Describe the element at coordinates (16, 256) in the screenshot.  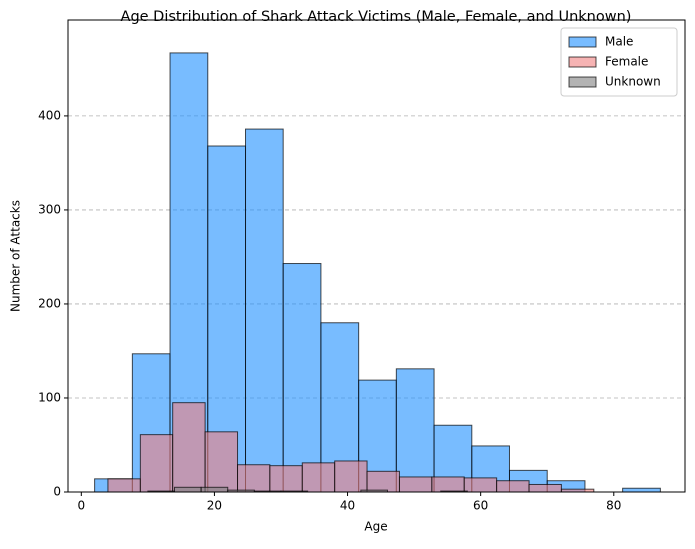
I see `y-axis-label: Number of Attacks` at that location.